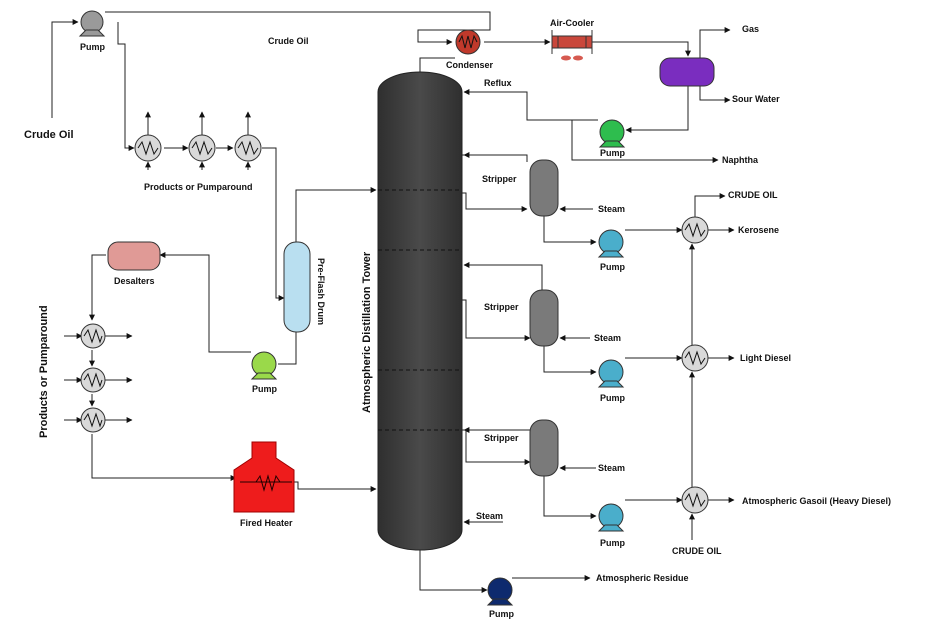 Image resolution: width=929 pixels, height=625 pixels. I want to click on label-gas: Gas, so click(750, 29).